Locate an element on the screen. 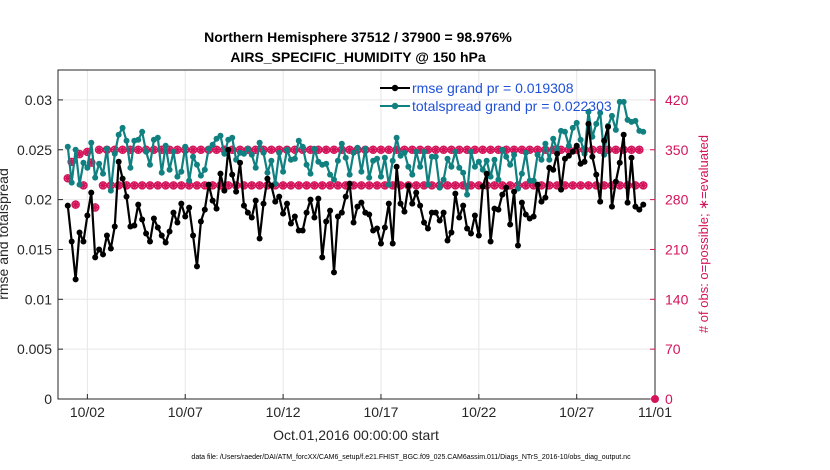 The width and height of the screenshot is (830, 470). y-left-tick-label: 0.015 is located at coordinates (34, 249).